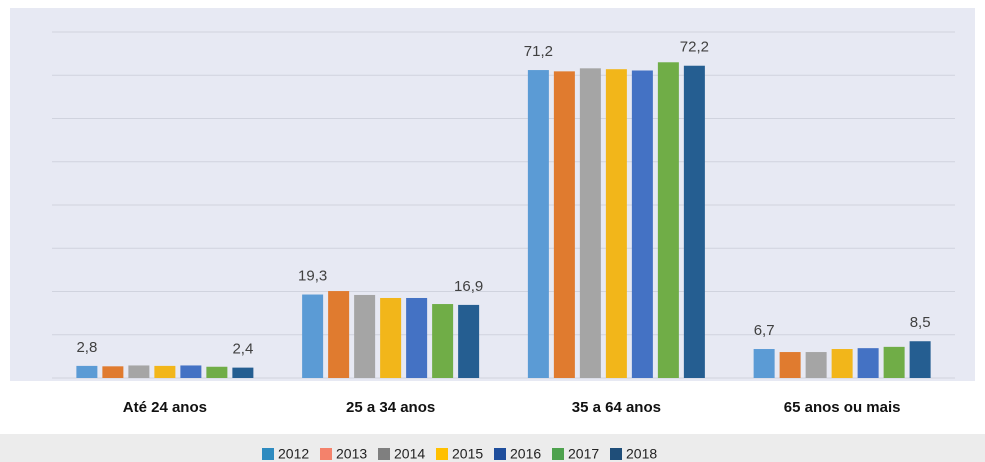 The width and height of the screenshot is (985, 462). Describe the element at coordinates (468, 286) in the screenshot. I see `value-label: 16,9` at that location.